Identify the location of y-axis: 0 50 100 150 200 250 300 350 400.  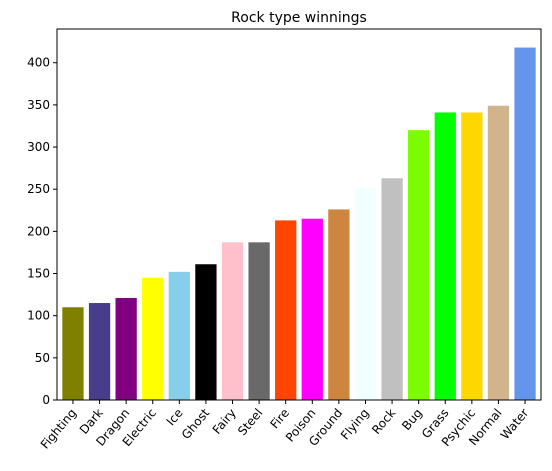
(42, 231).